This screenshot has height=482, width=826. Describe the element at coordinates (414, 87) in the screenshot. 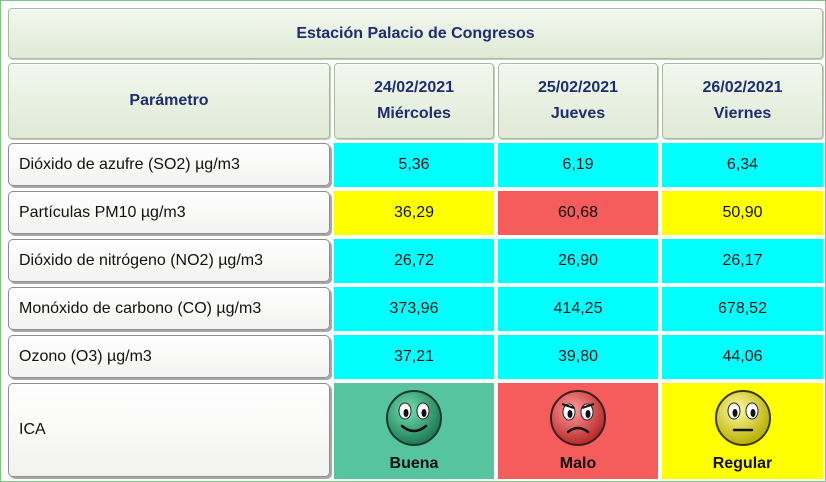

I see `day-date: 24/02/2021` at that location.